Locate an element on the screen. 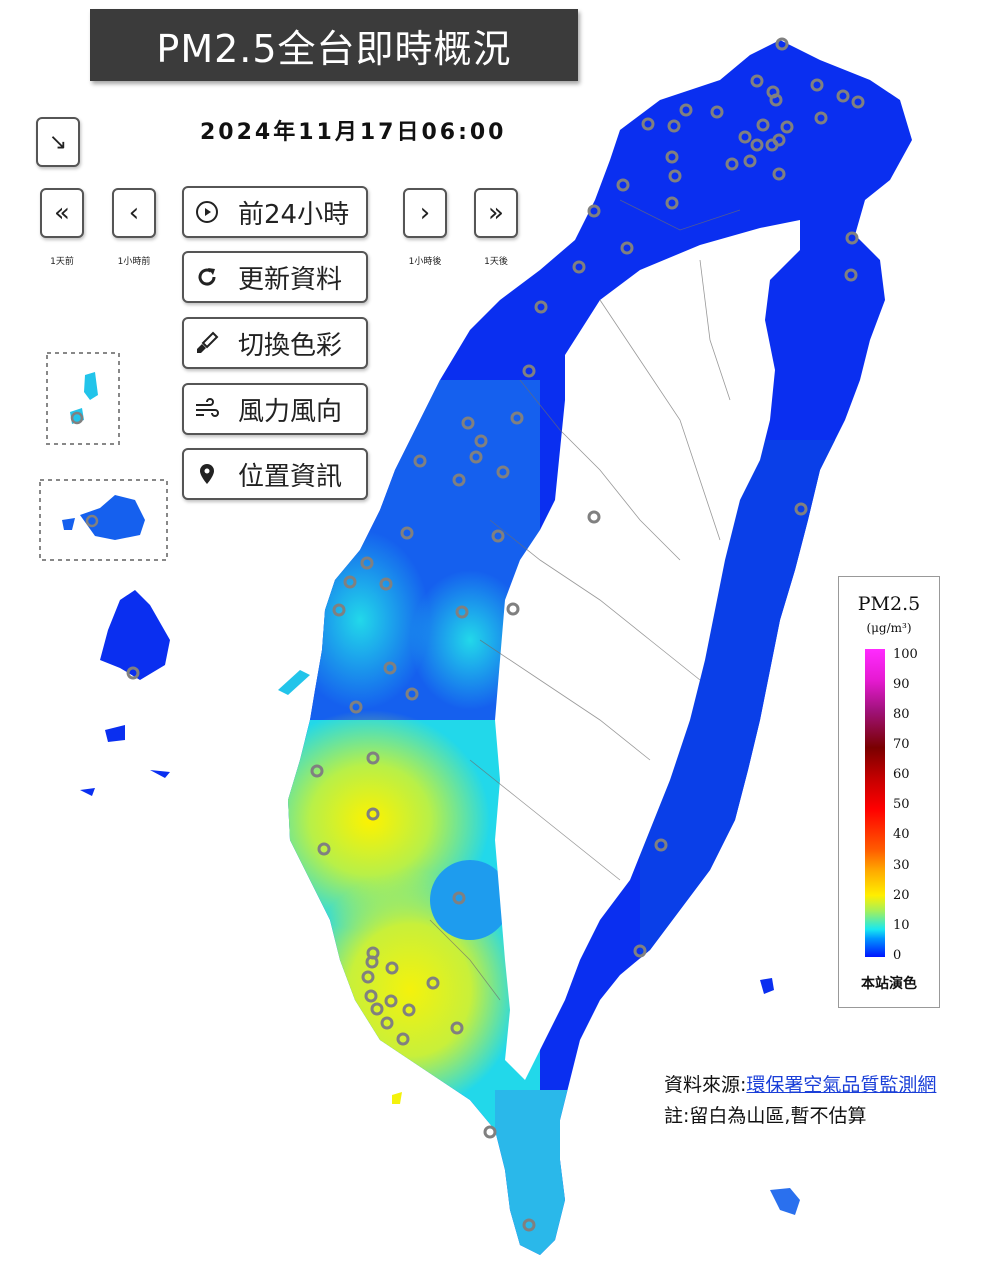 Image resolution: width=987 pixels, height=1280 pixels. location-info-button: 位置資訊 is located at coordinates (275, 474).